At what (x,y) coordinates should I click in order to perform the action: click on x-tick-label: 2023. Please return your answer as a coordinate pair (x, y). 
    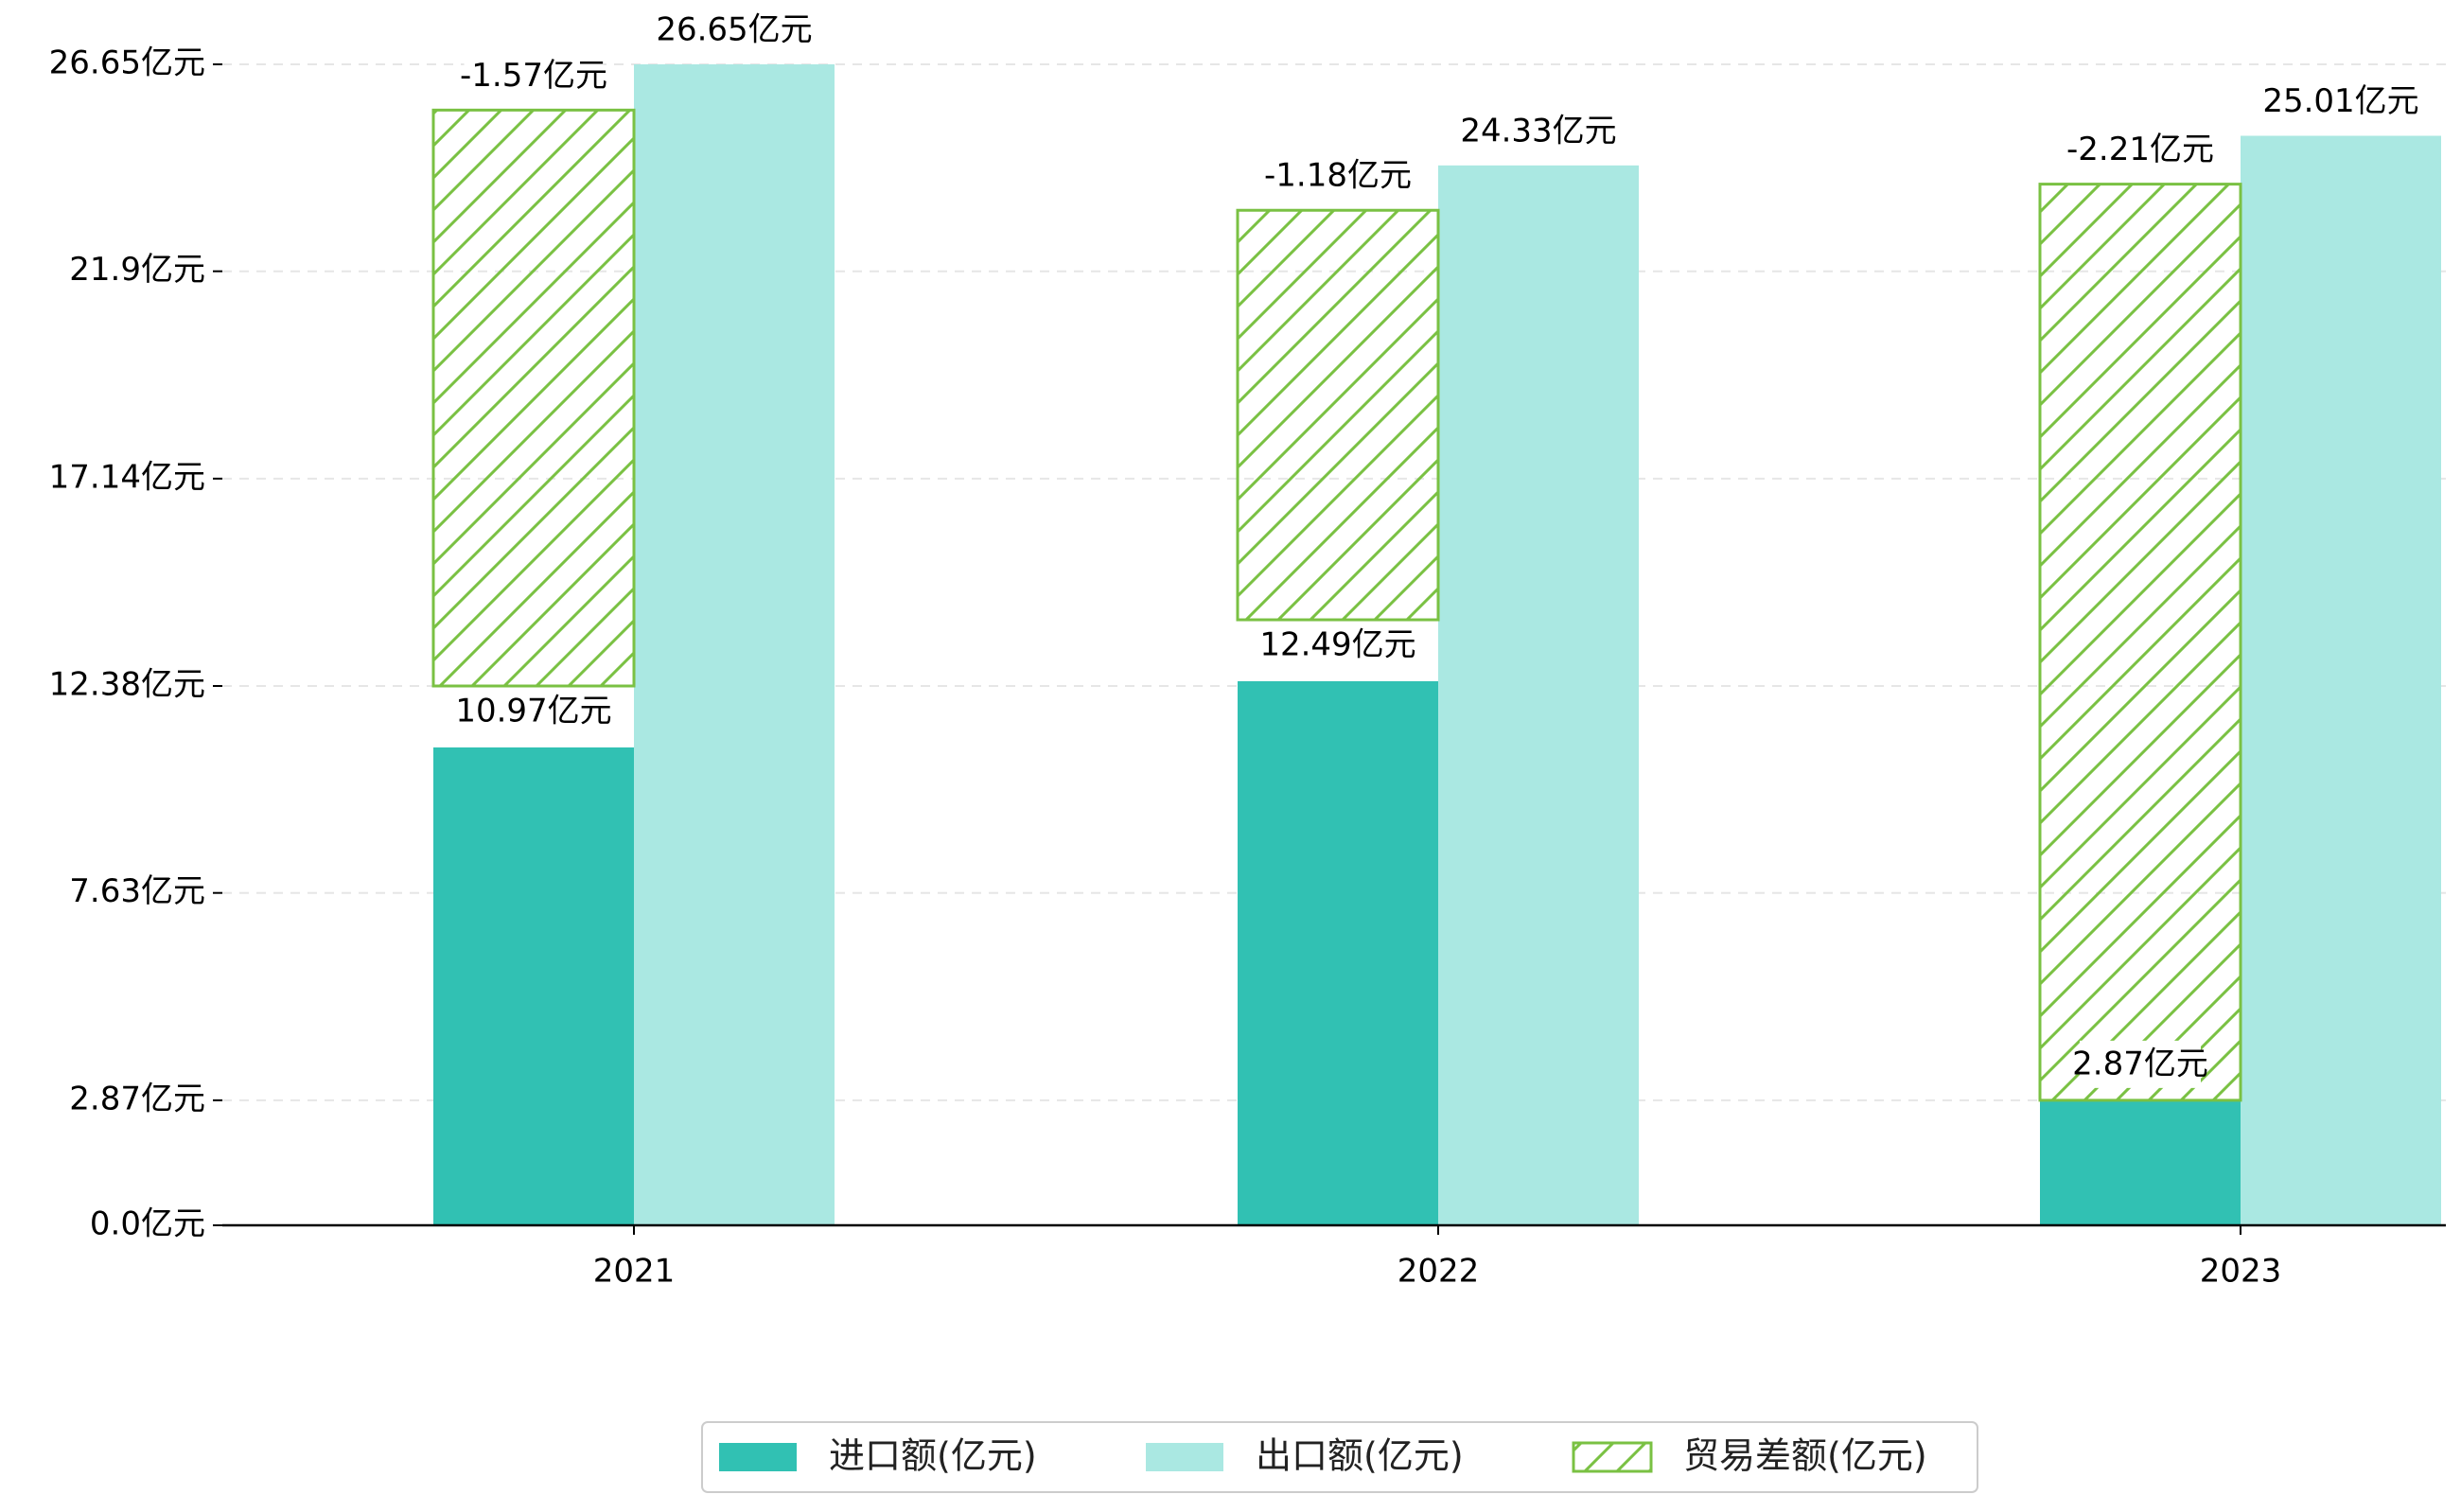
    Looking at the image, I should click on (2241, 1272).